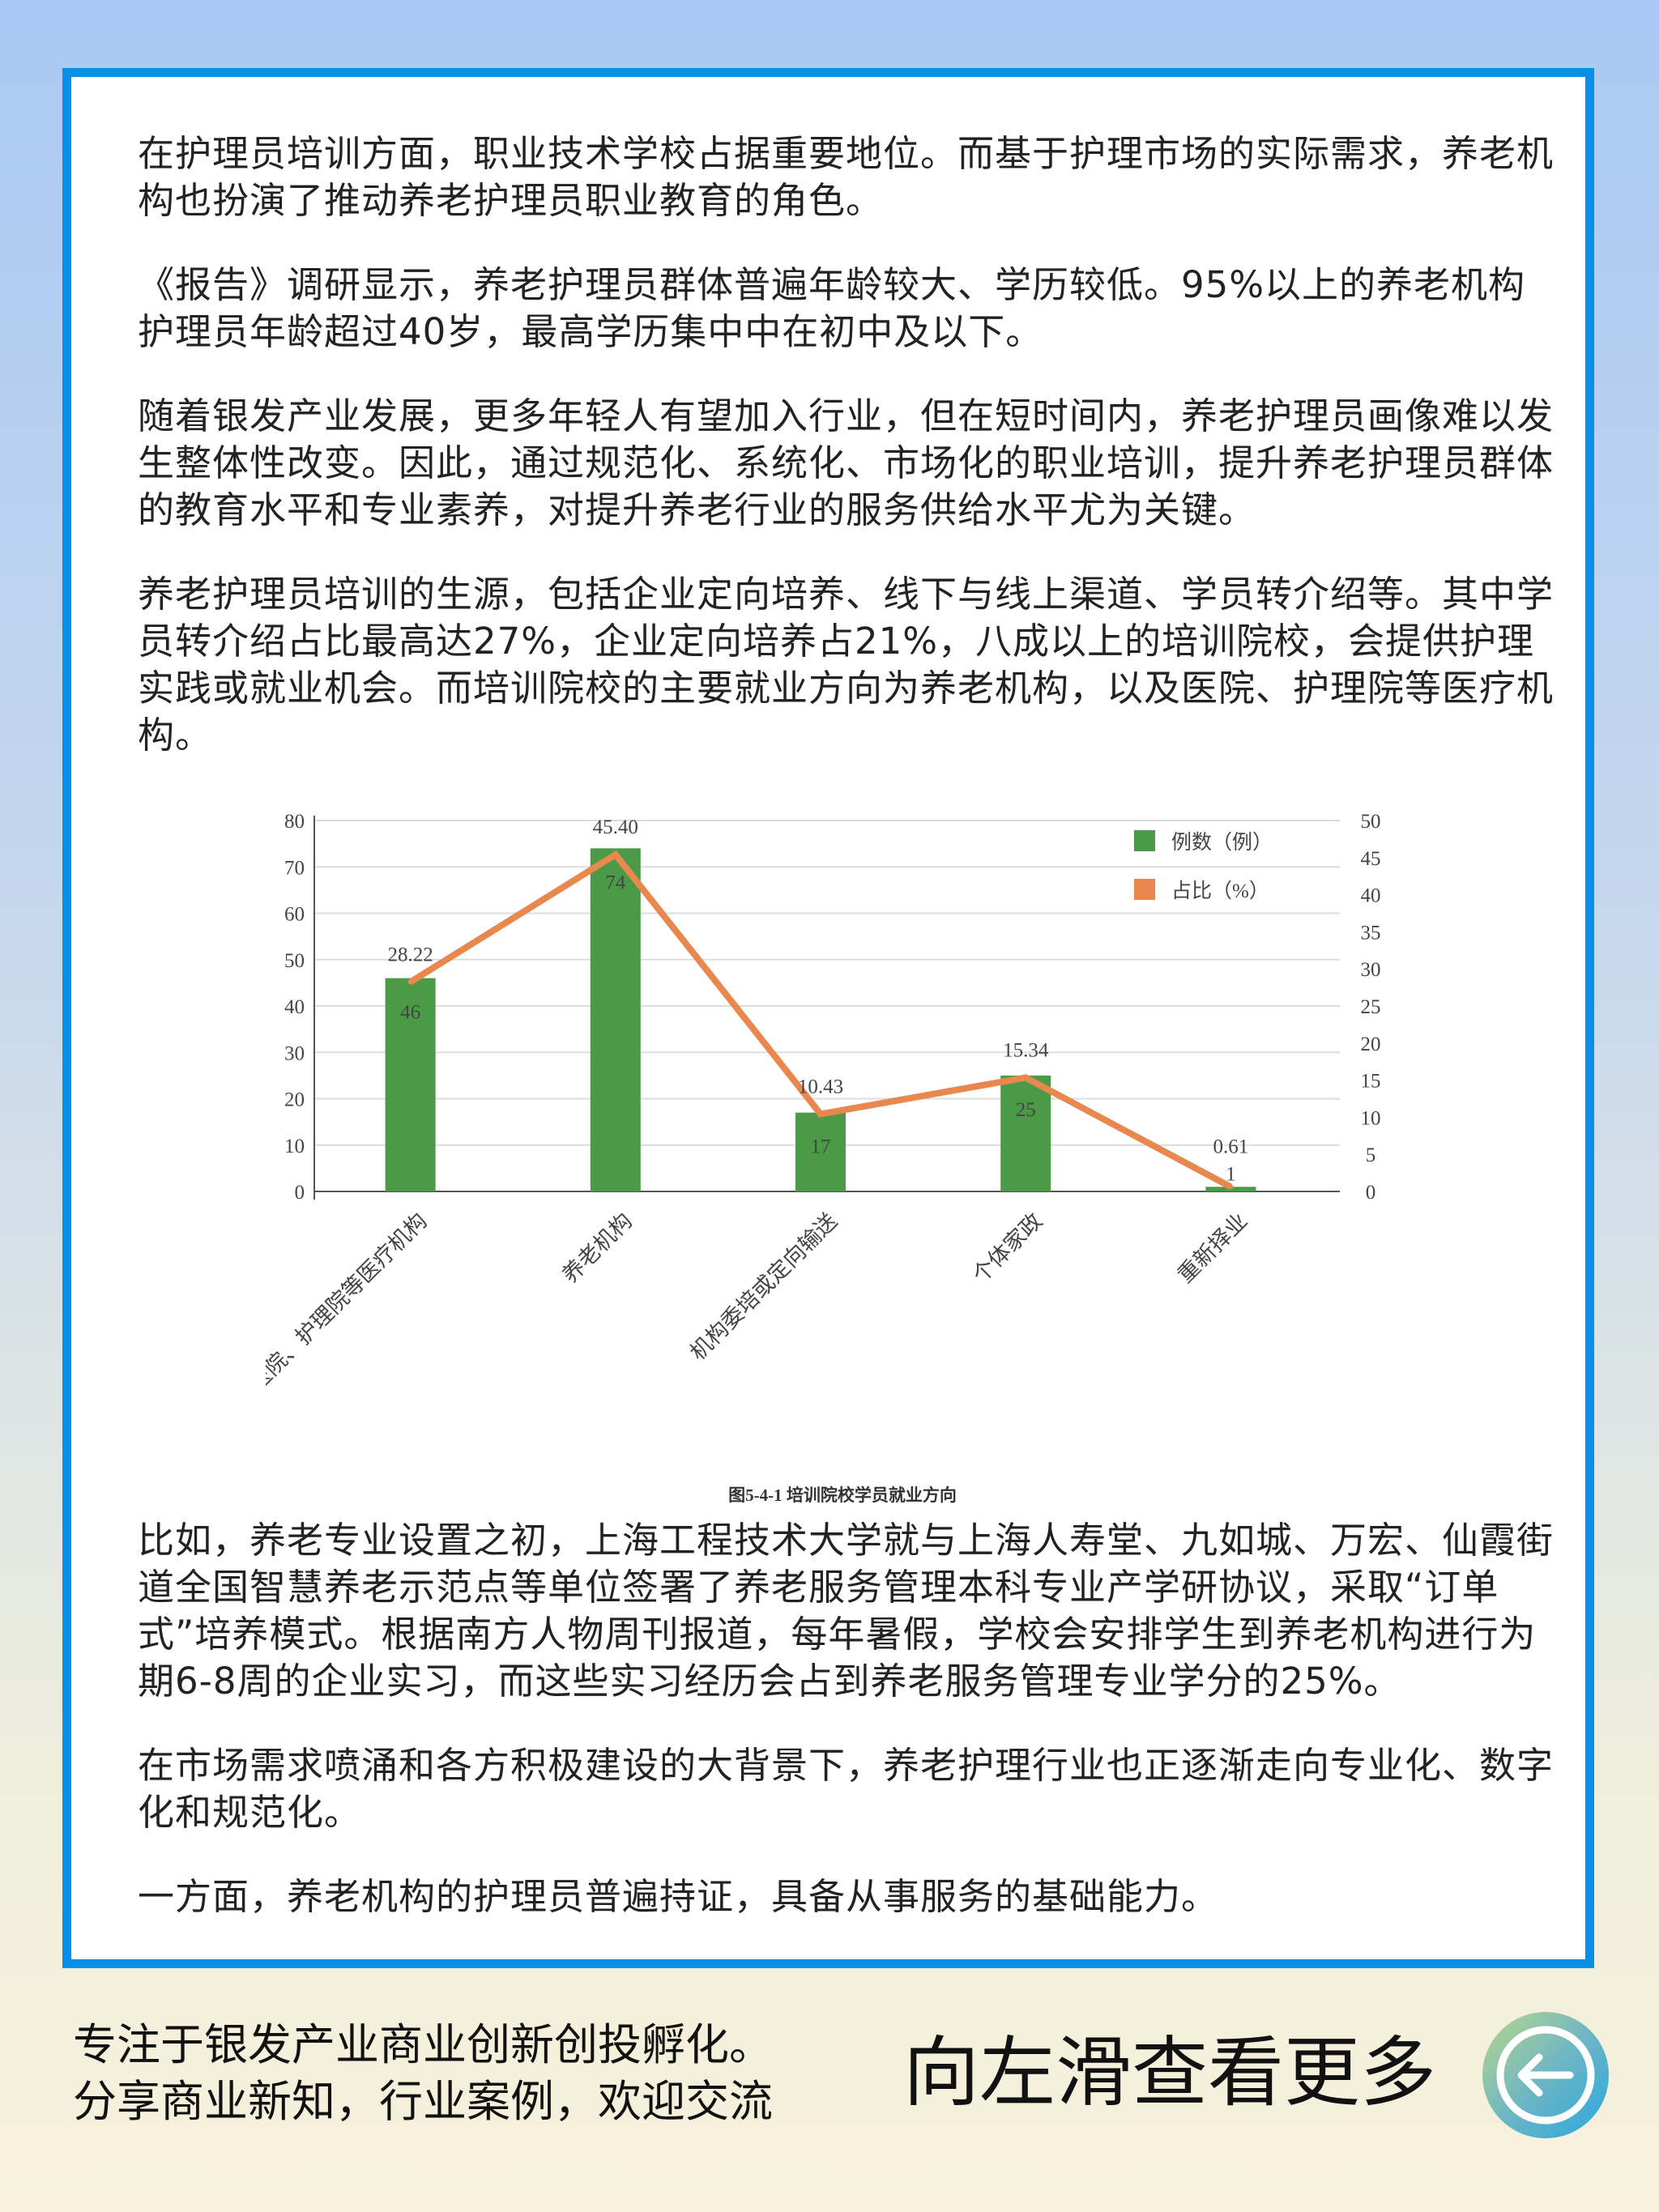 The image size is (1659, 2212). What do you see at coordinates (763, 1286) in the screenshot?
I see `category-label: 机构委培或定向输送` at bounding box center [763, 1286].